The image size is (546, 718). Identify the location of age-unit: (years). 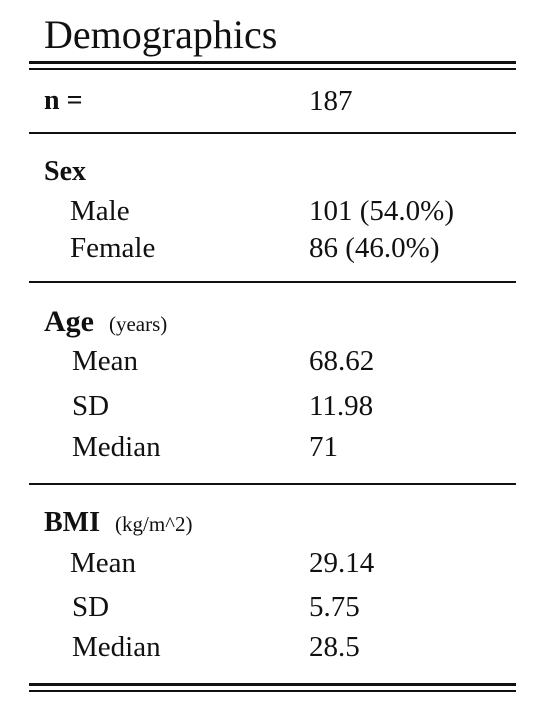
(138, 324).